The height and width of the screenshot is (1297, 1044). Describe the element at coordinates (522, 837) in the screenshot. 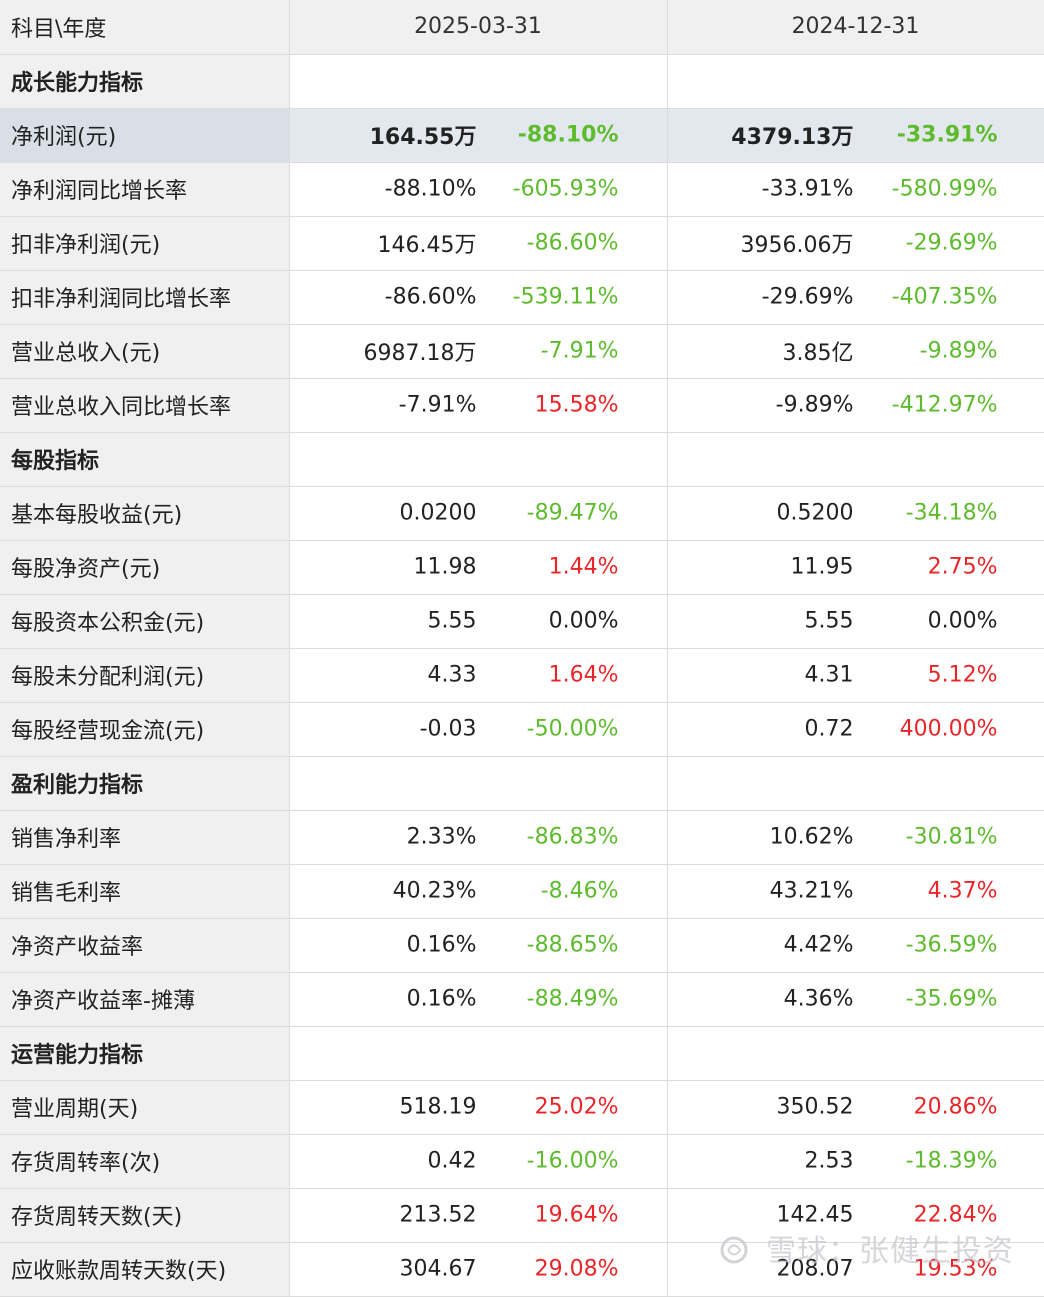

I see `table-row: 销售净利率 2.33% -86.83% 10.62% -30.81%` at that location.